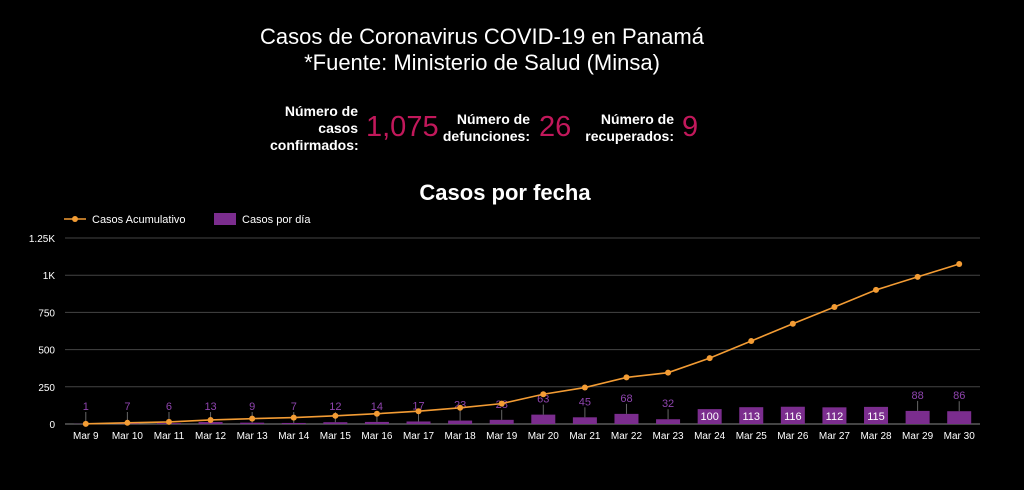 The width and height of the screenshot is (1024, 490). Describe the element at coordinates (917, 396) in the screenshot. I see `bar-data-label: 88` at that location.